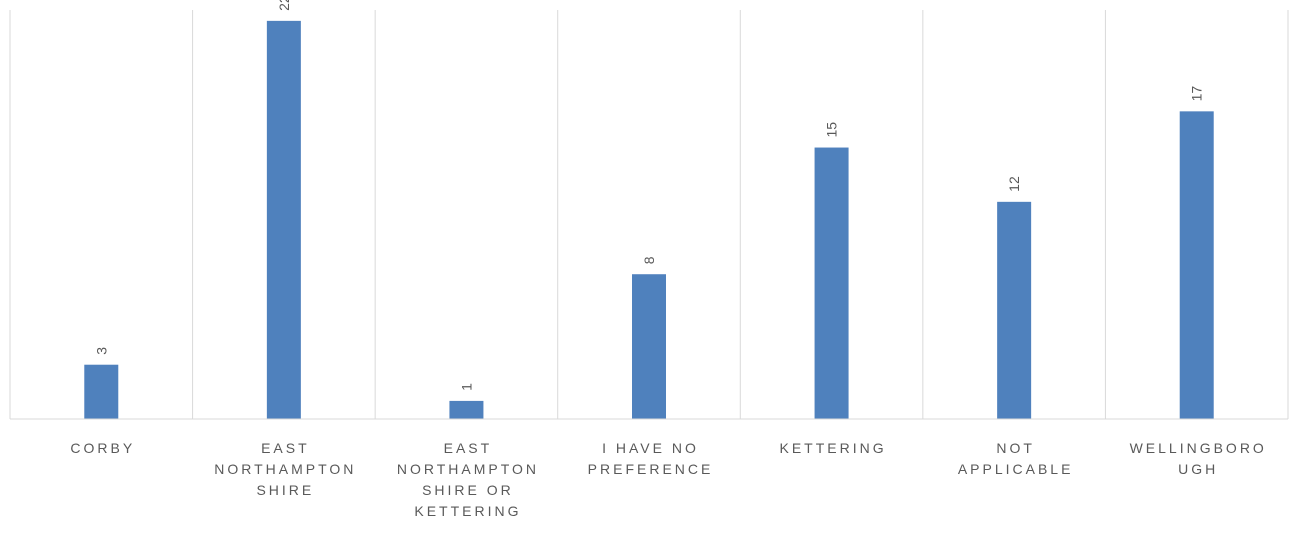 This screenshot has width=1294, height=536. What do you see at coordinates (651, 458) in the screenshot?
I see `tick-label: I HAVE NO PREFERENCE` at bounding box center [651, 458].